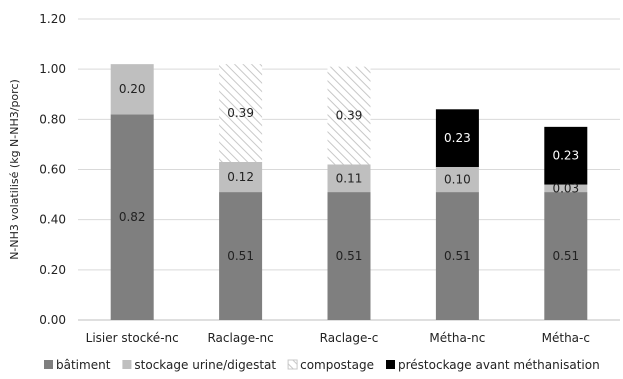  What do you see at coordinates (52, 119) in the screenshot?
I see `y-tick-label: 0.80` at bounding box center [52, 119].